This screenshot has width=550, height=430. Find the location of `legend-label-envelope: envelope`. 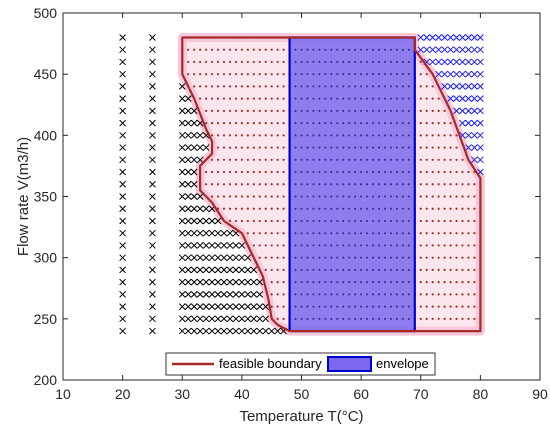

legend-label-envelope: envelope is located at coordinates (402, 363).